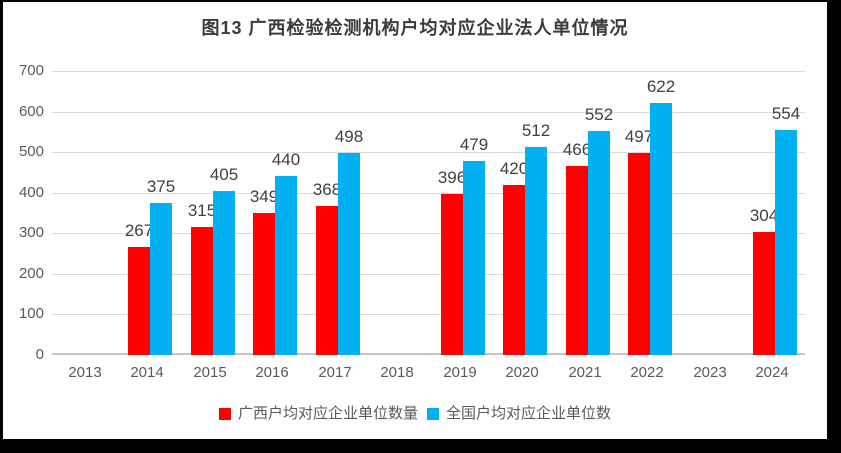 Image resolution: width=841 pixels, height=453 pixels. Describe the element at coordinates (139, 301) in the screenshot. I see `bar-guangxi-2014` at that location.